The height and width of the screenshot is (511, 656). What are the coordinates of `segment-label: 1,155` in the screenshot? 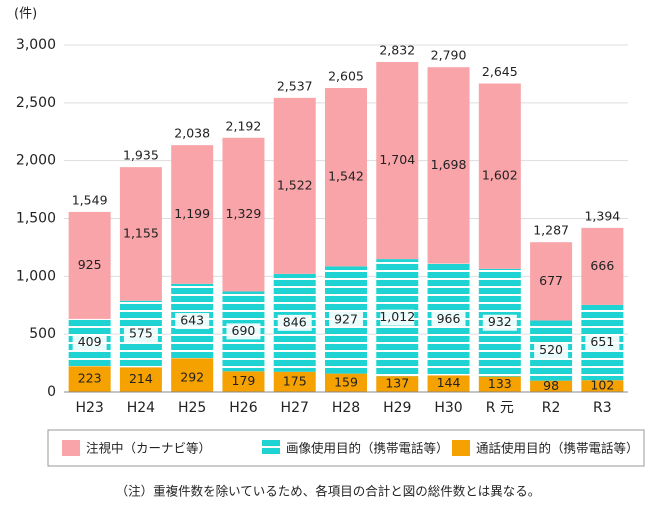 It's located at (141, 232).